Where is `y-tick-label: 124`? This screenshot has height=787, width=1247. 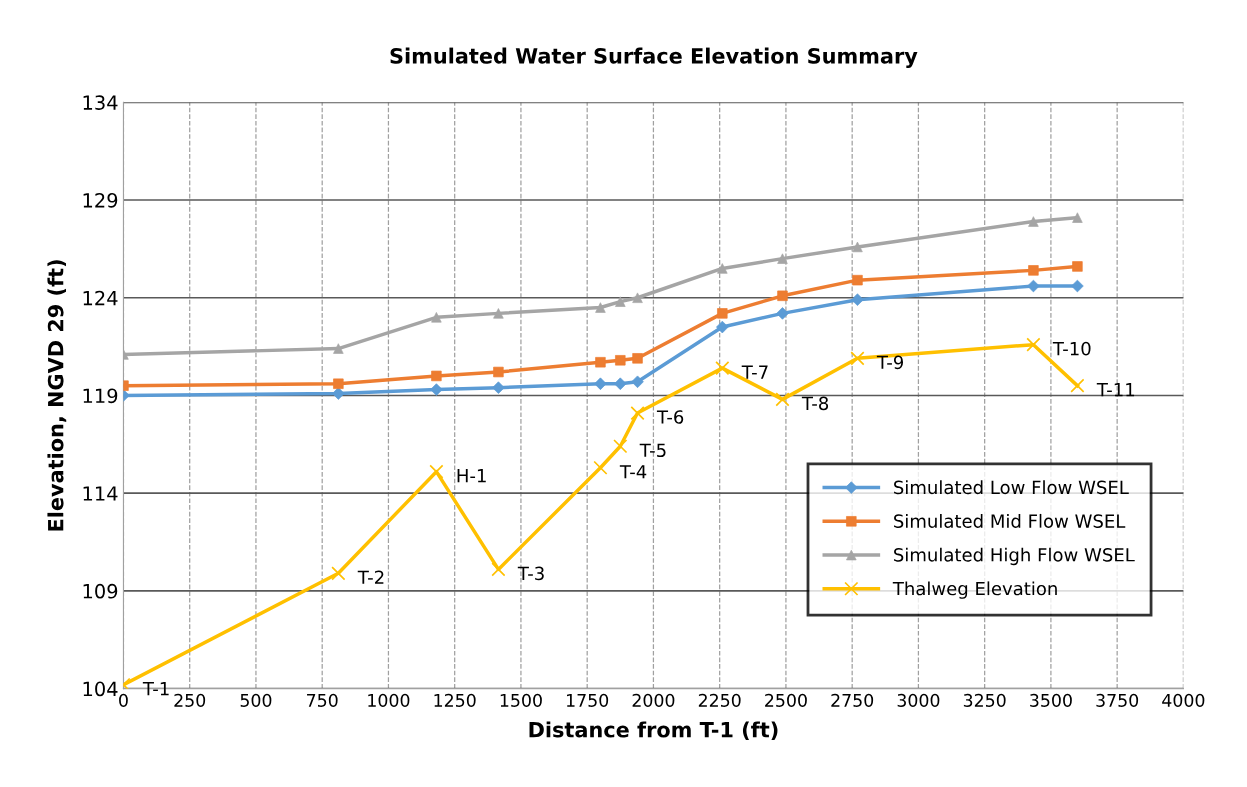 y-tick-label: 124 is located at coordinates (100, 298).